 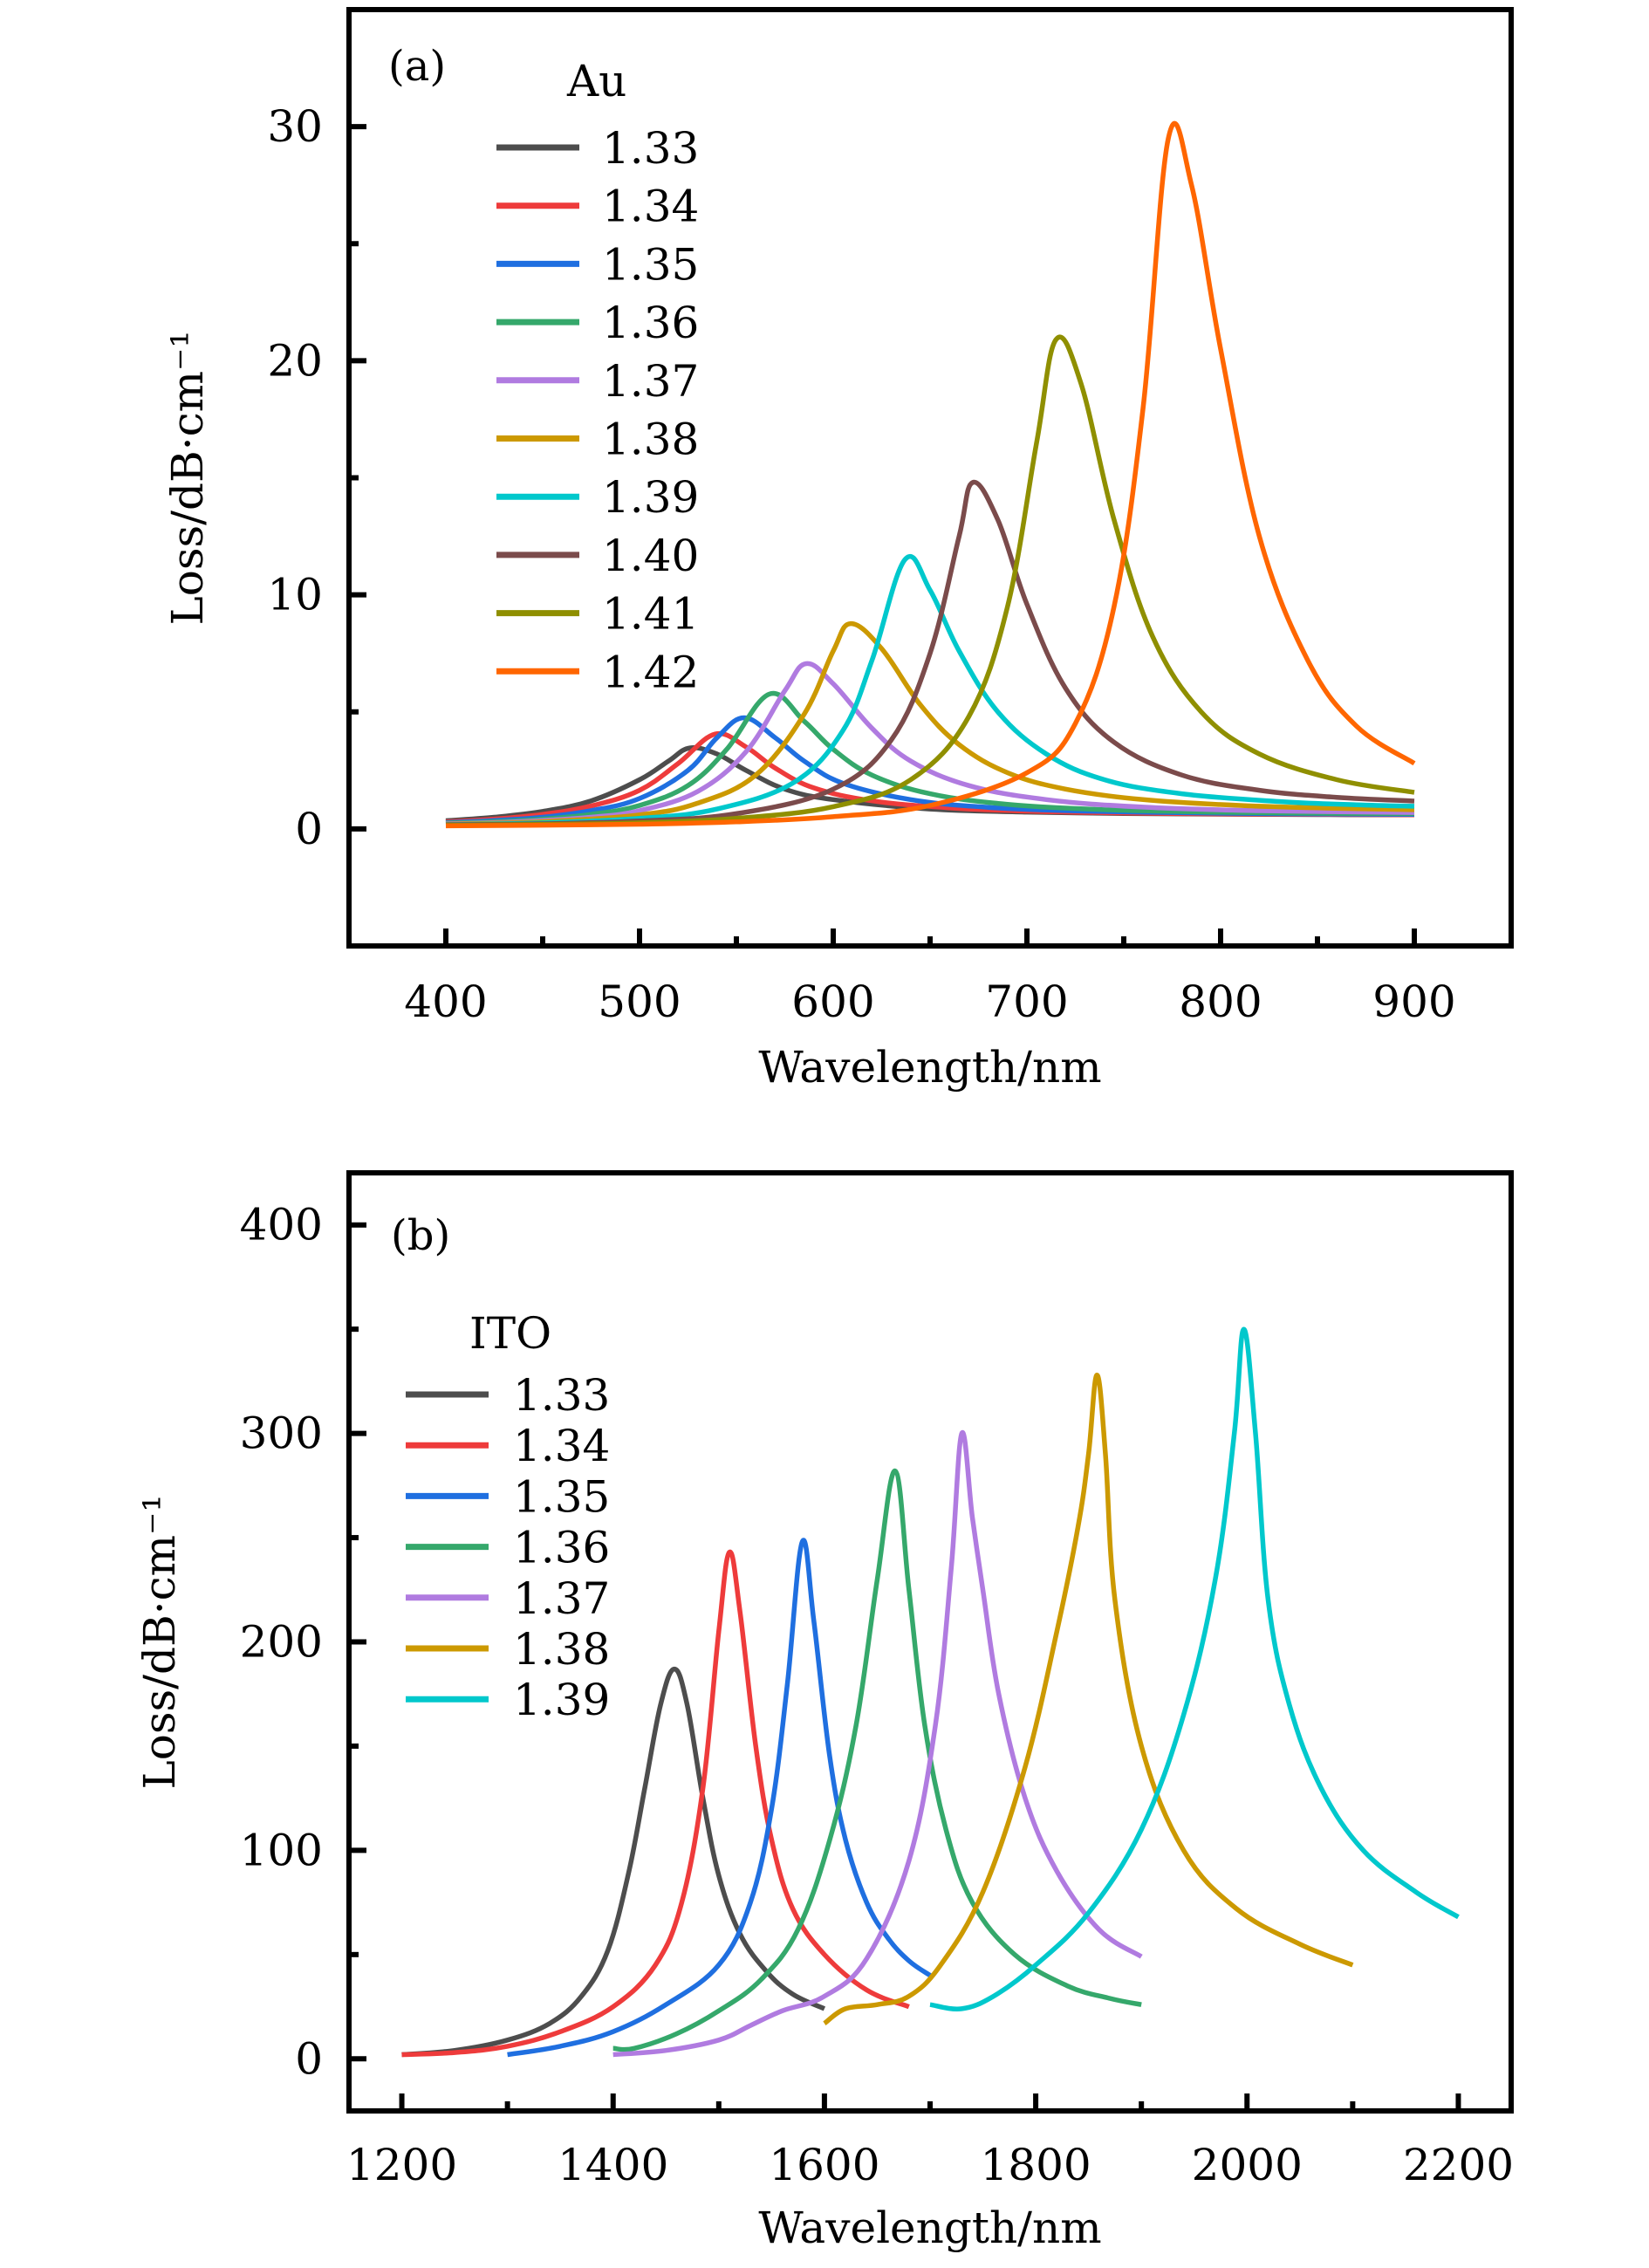 I want to click on x-tick-label: 500, so click(x=639, y=1001).